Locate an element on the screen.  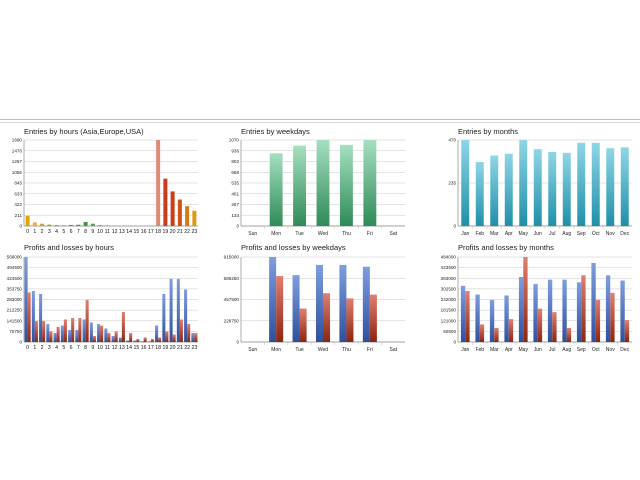
entries-hours-title: Entries by hours (Asia,Europe,USA) is located at coordinates (84, 131).